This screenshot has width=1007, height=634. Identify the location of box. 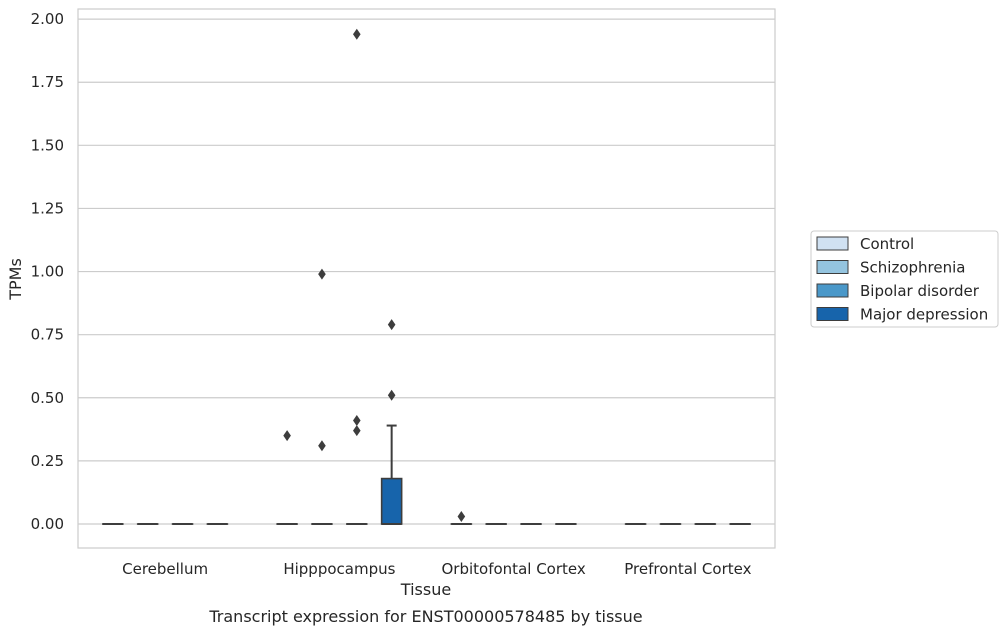
(391, 501).